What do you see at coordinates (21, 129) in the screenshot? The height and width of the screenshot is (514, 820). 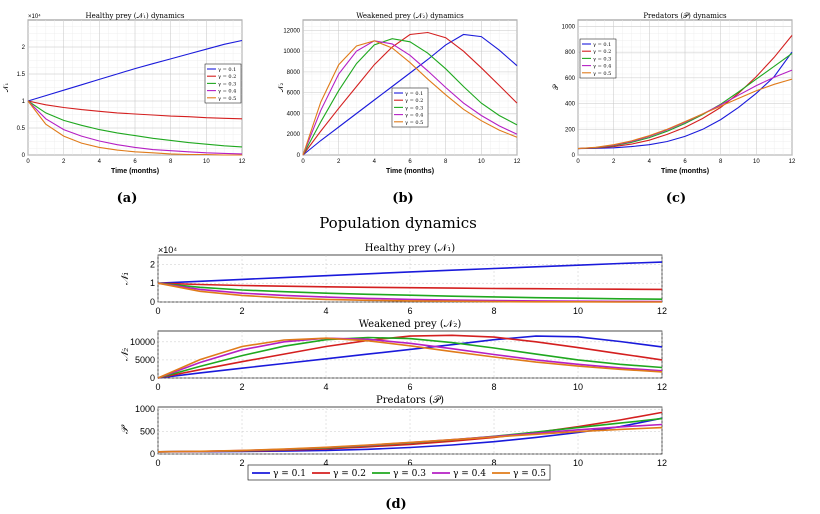 I see `y-tick-label: 0.5` at bounding box center [21, 129].